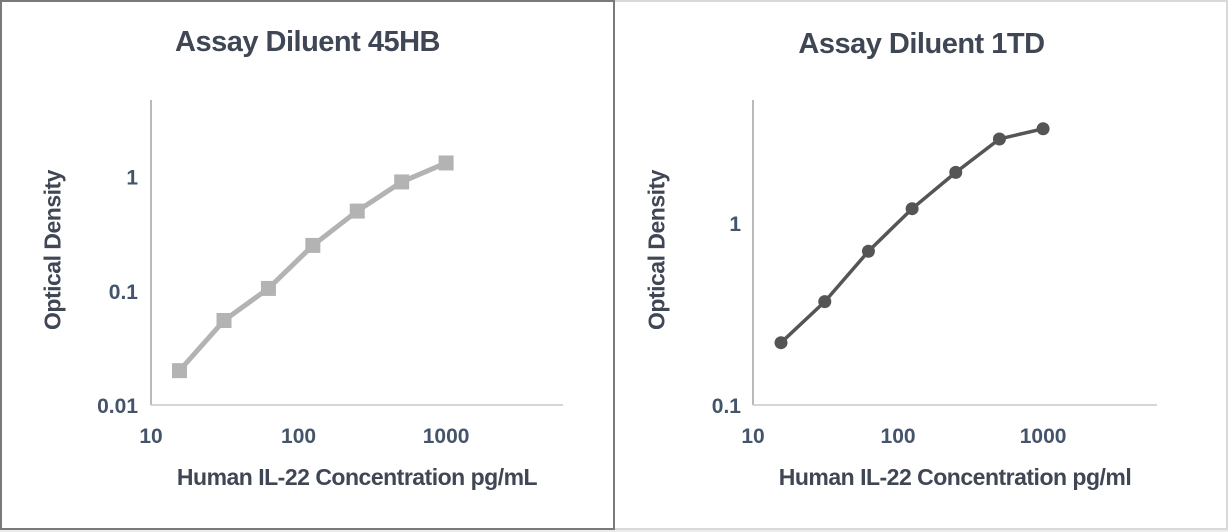 This screenshot has width=1228, height=532. Describe the element at coordinates (656, 250) in the screenshot. I see `y-axis-title-1td: Optical Density` at that location.